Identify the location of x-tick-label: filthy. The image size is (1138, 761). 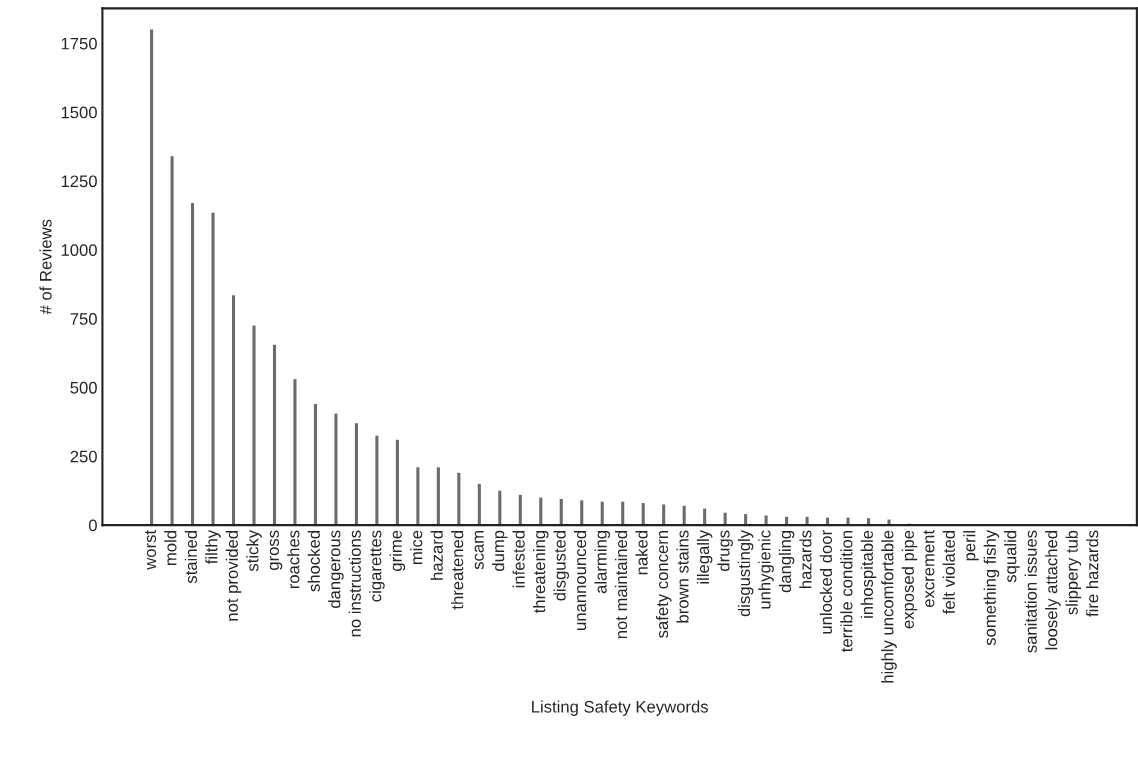
(213, 546).